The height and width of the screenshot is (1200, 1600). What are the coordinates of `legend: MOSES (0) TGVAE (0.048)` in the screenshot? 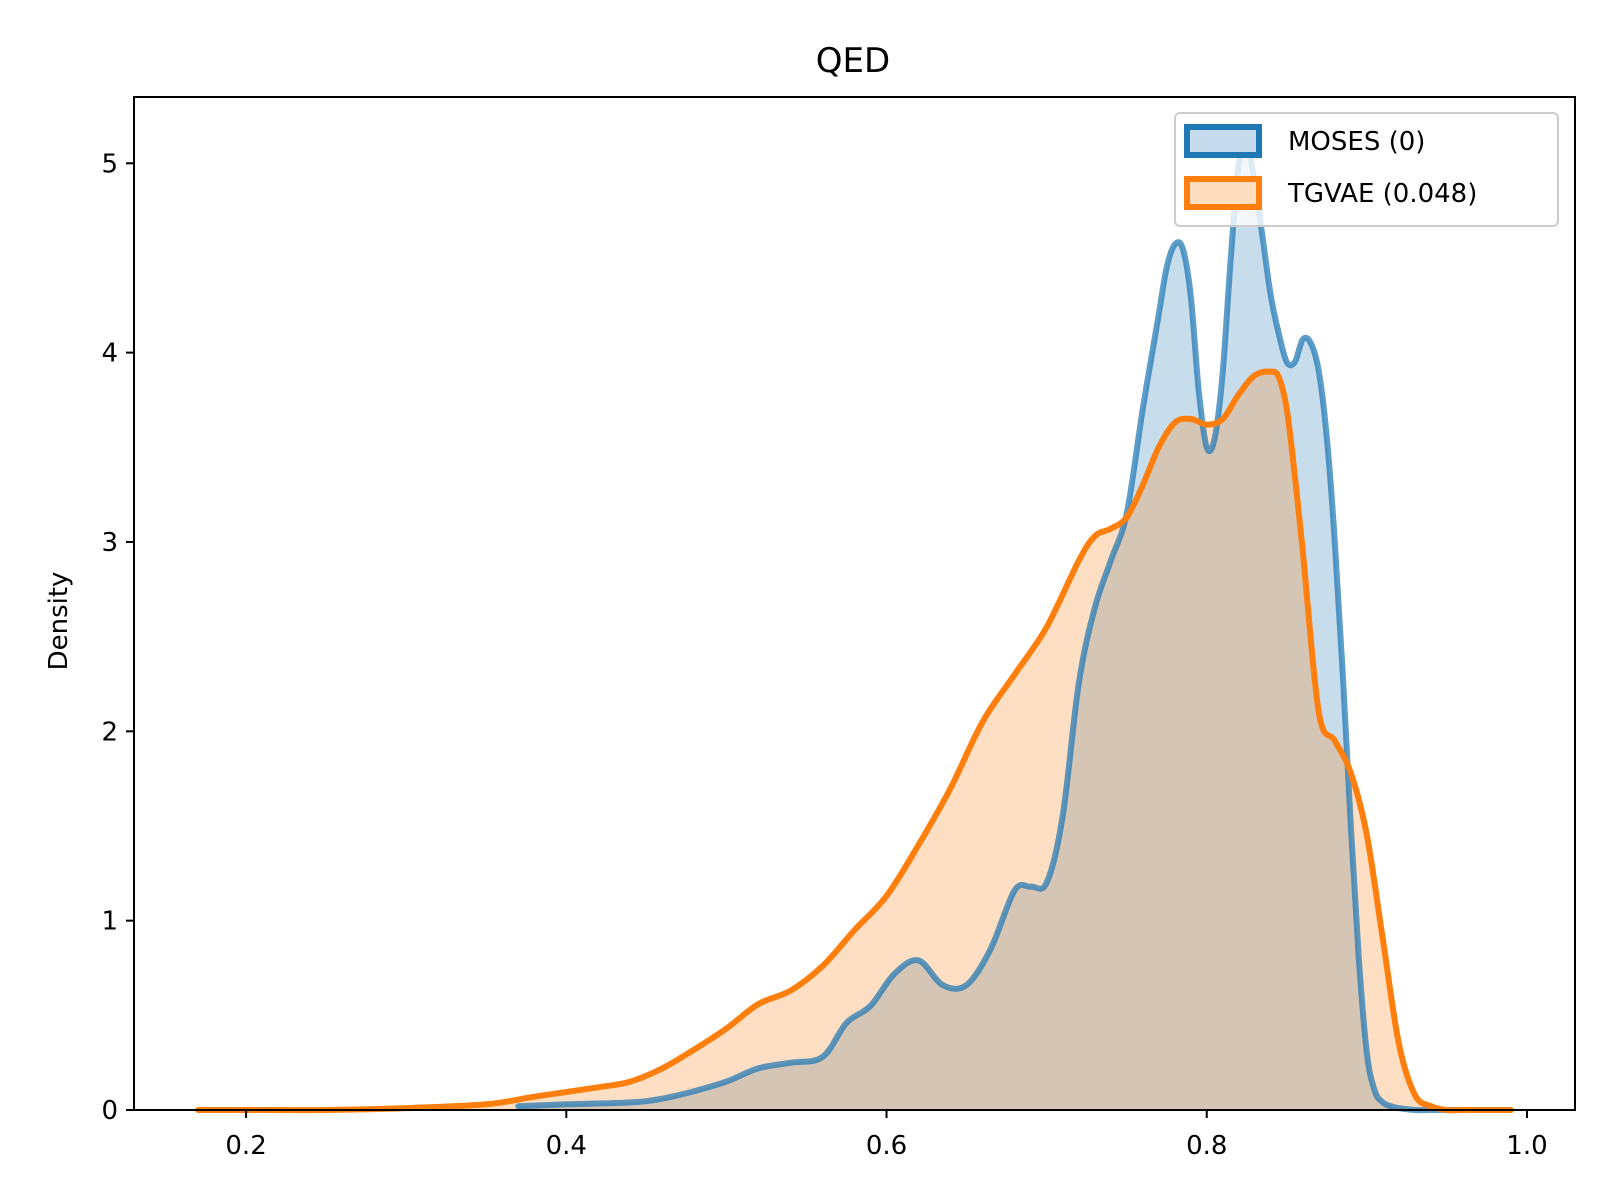 It's located at (1366, 169).